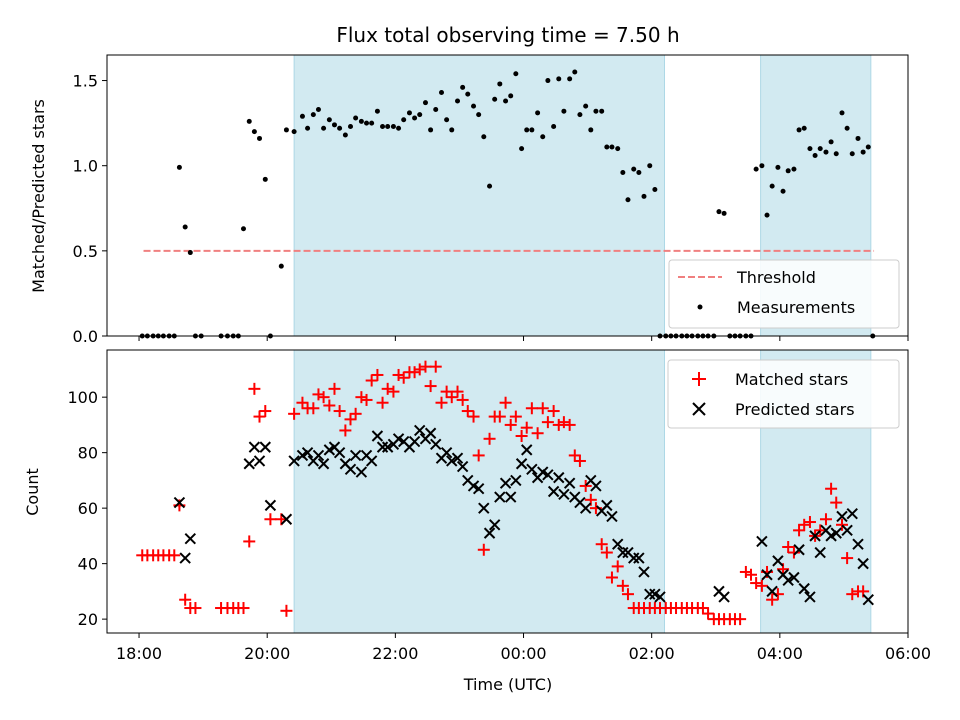  I want to click on x-tick-label: 04:00, so click(780, 653).